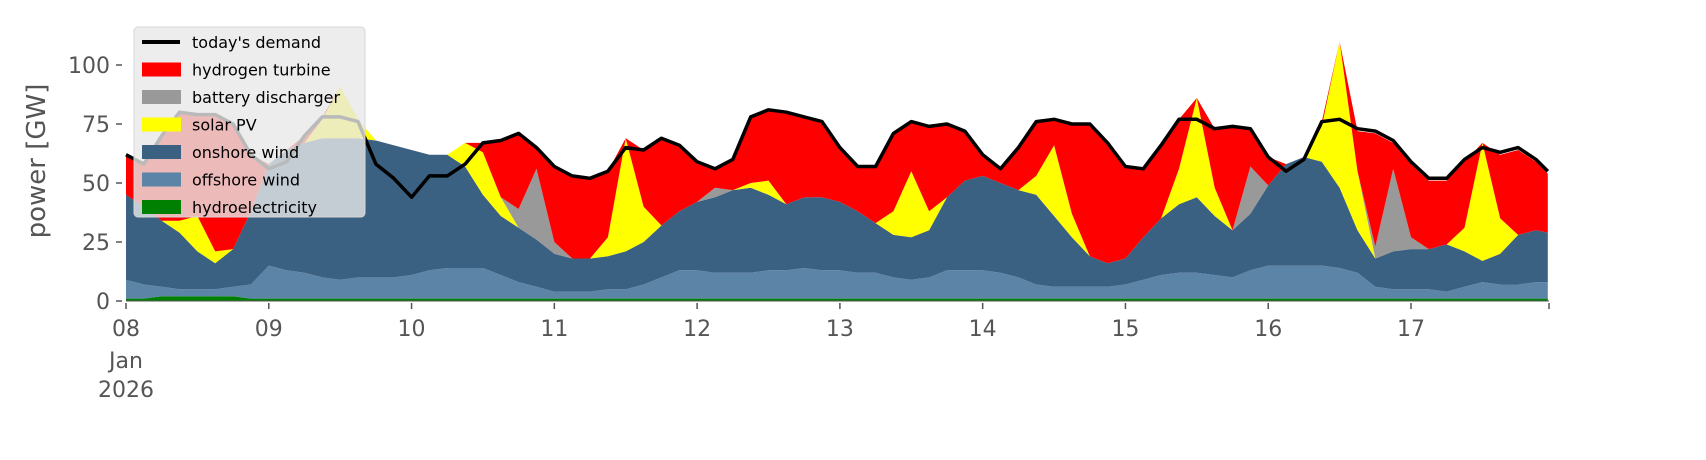 This screenshot has height=460, width=1706. Describe the element at coordinates (245, 152) in the screenshot. I see `legend-label: onshore wind` at that location.